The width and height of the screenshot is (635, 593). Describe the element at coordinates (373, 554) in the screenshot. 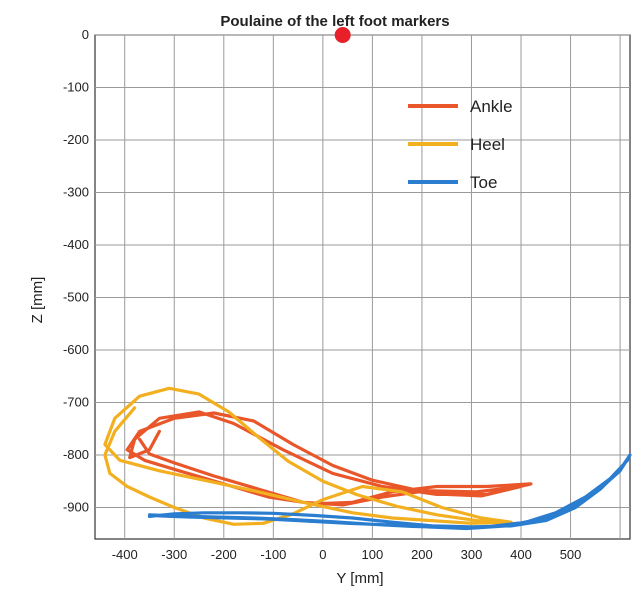

I see `x-tick-label: 100` at that location.